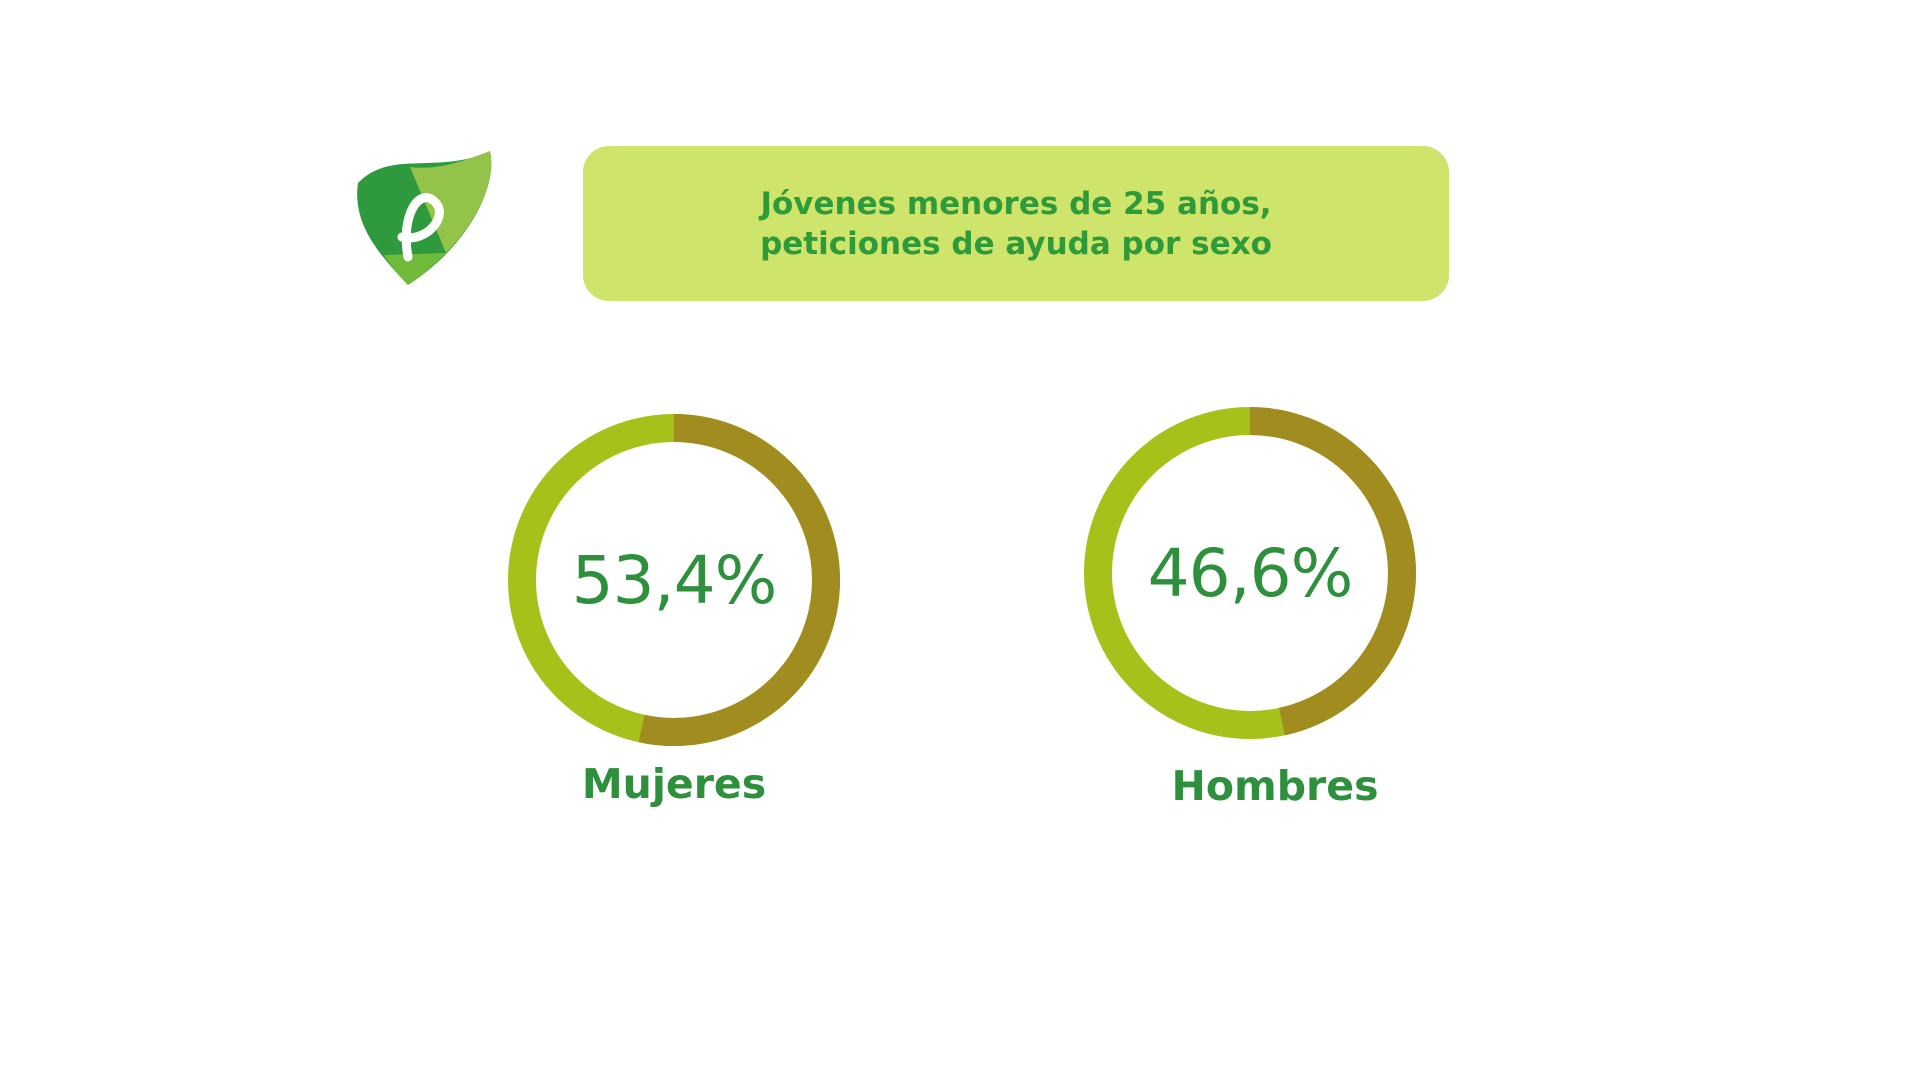 The image size is (1920, 1080). I want to click on value-label-mujeres: 53,4%, so click(674, 580).